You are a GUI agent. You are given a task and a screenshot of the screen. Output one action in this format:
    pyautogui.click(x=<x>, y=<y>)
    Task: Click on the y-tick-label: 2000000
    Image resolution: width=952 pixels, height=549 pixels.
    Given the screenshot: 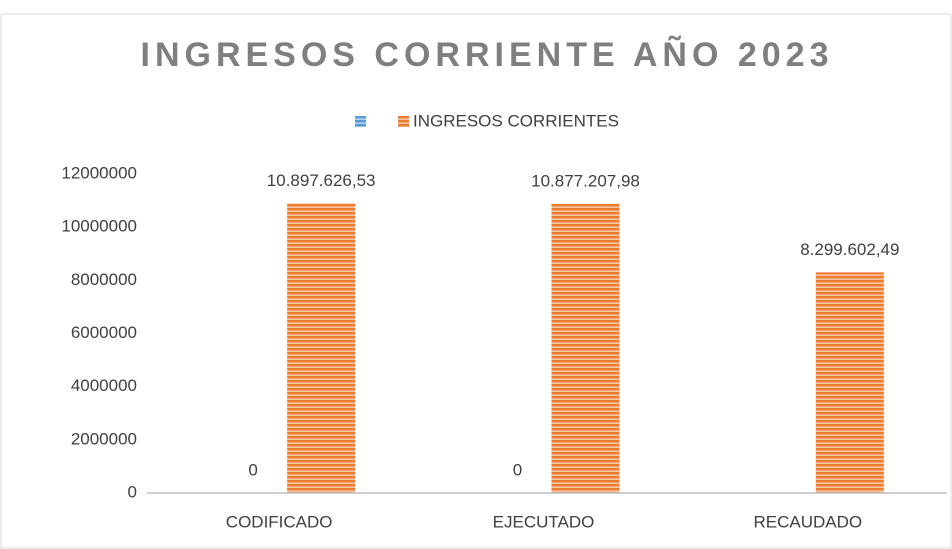 What is the action you would take?
    pyautogui.click(x=104, y=438)
    